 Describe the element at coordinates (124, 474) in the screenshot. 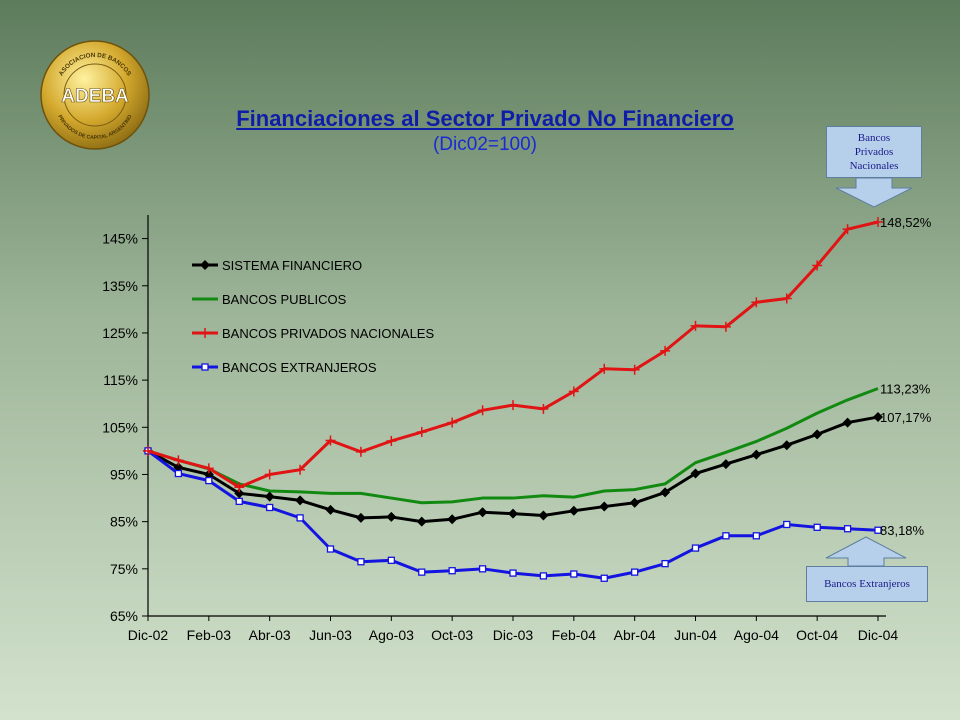

I see `y-tick-label: 95%` at that location.